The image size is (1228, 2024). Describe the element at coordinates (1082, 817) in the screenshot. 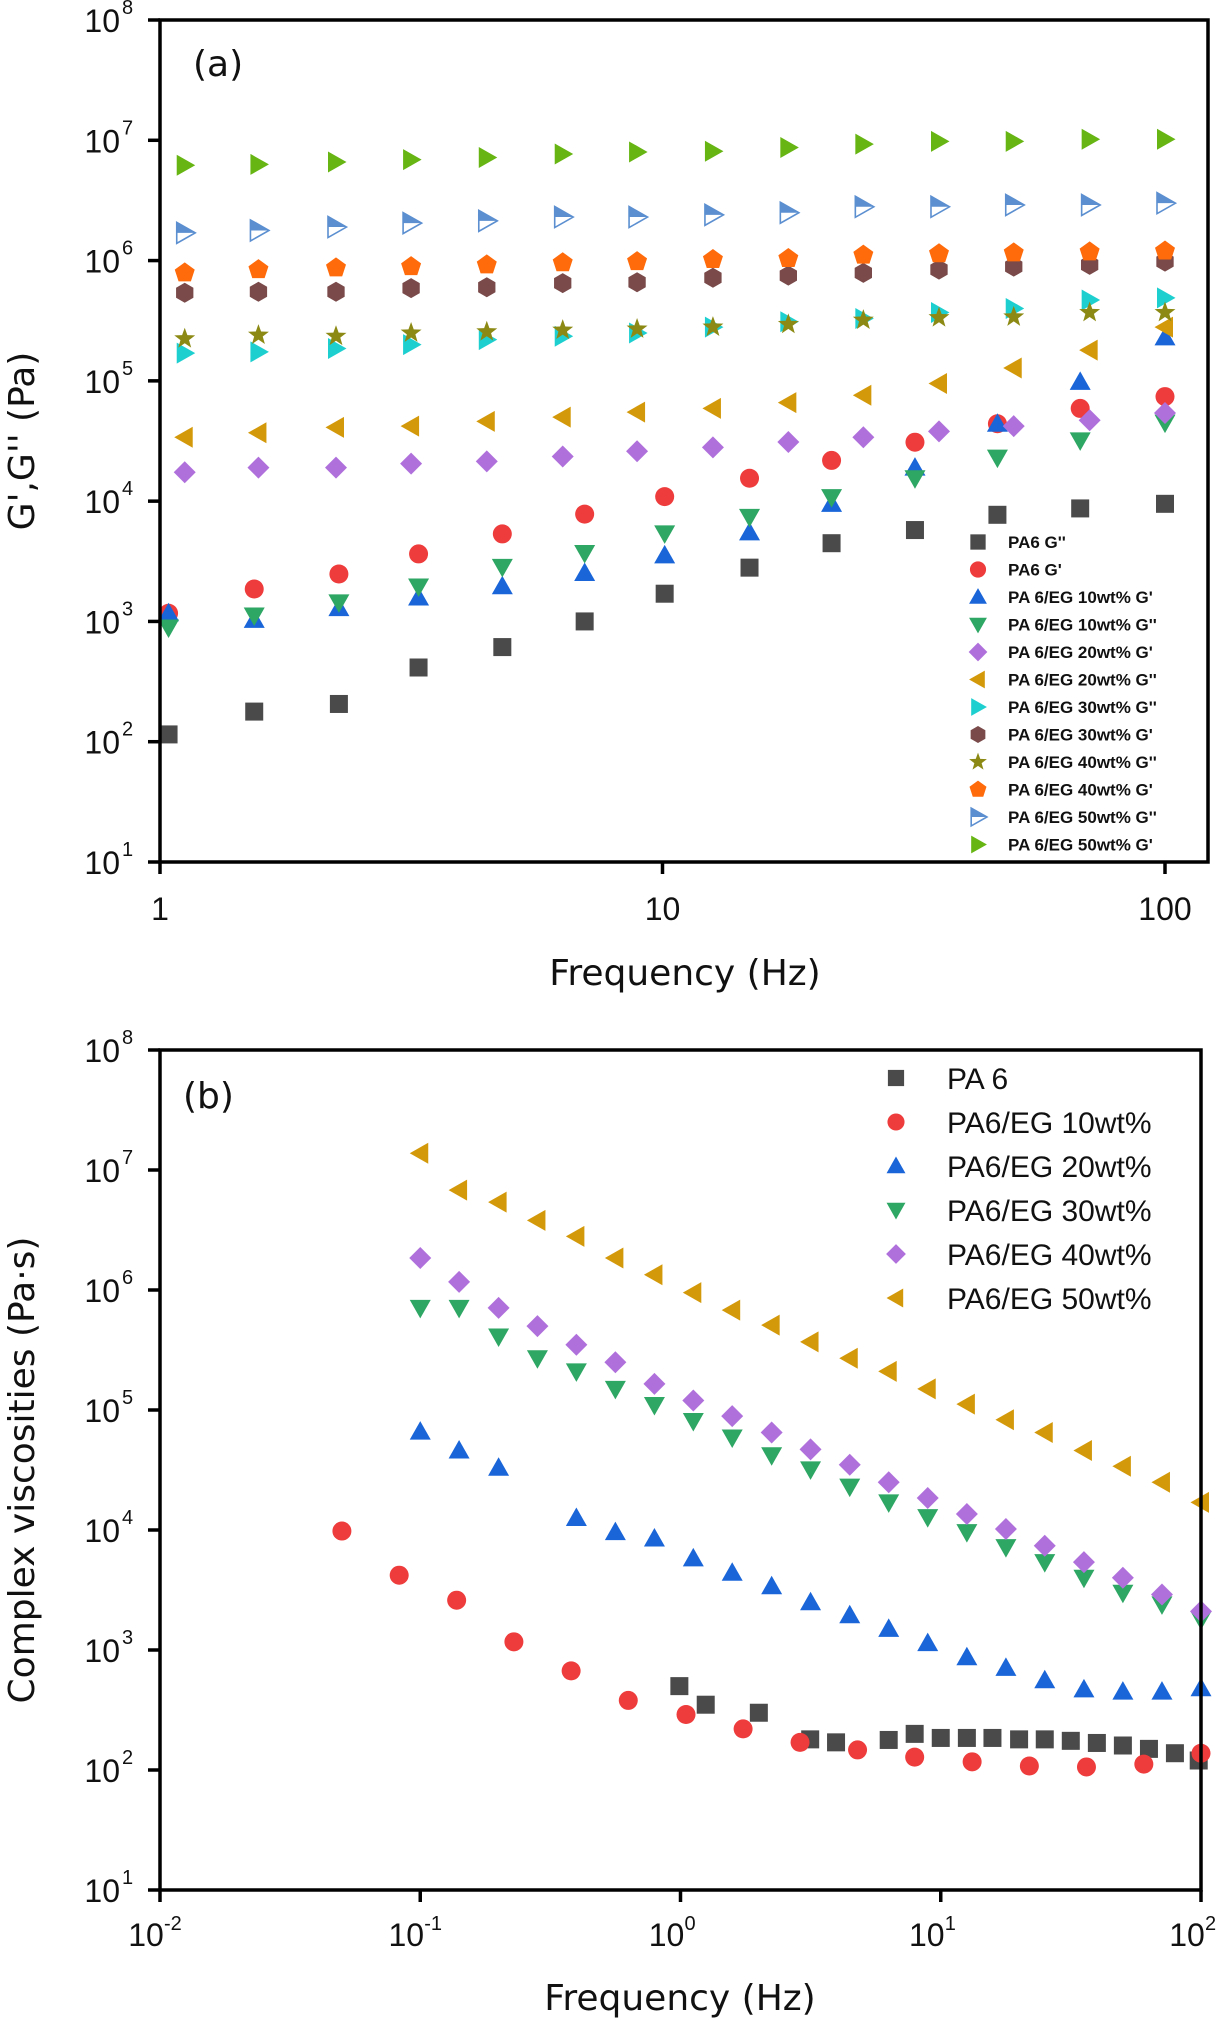

I see `legend-label: PA 6/EG 50wt% G''` at that location.